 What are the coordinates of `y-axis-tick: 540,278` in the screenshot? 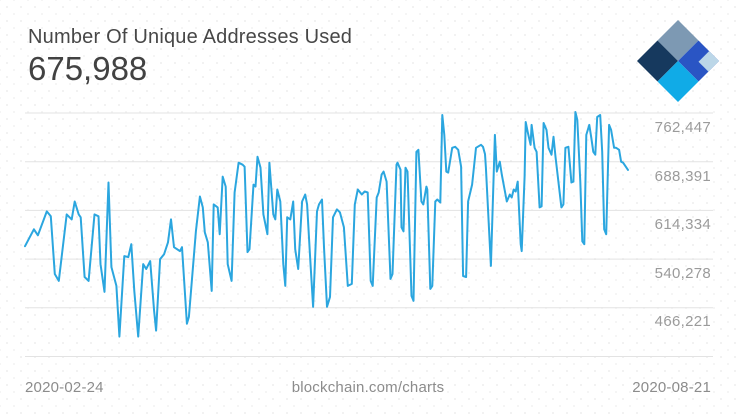 It's located at (682, 273).